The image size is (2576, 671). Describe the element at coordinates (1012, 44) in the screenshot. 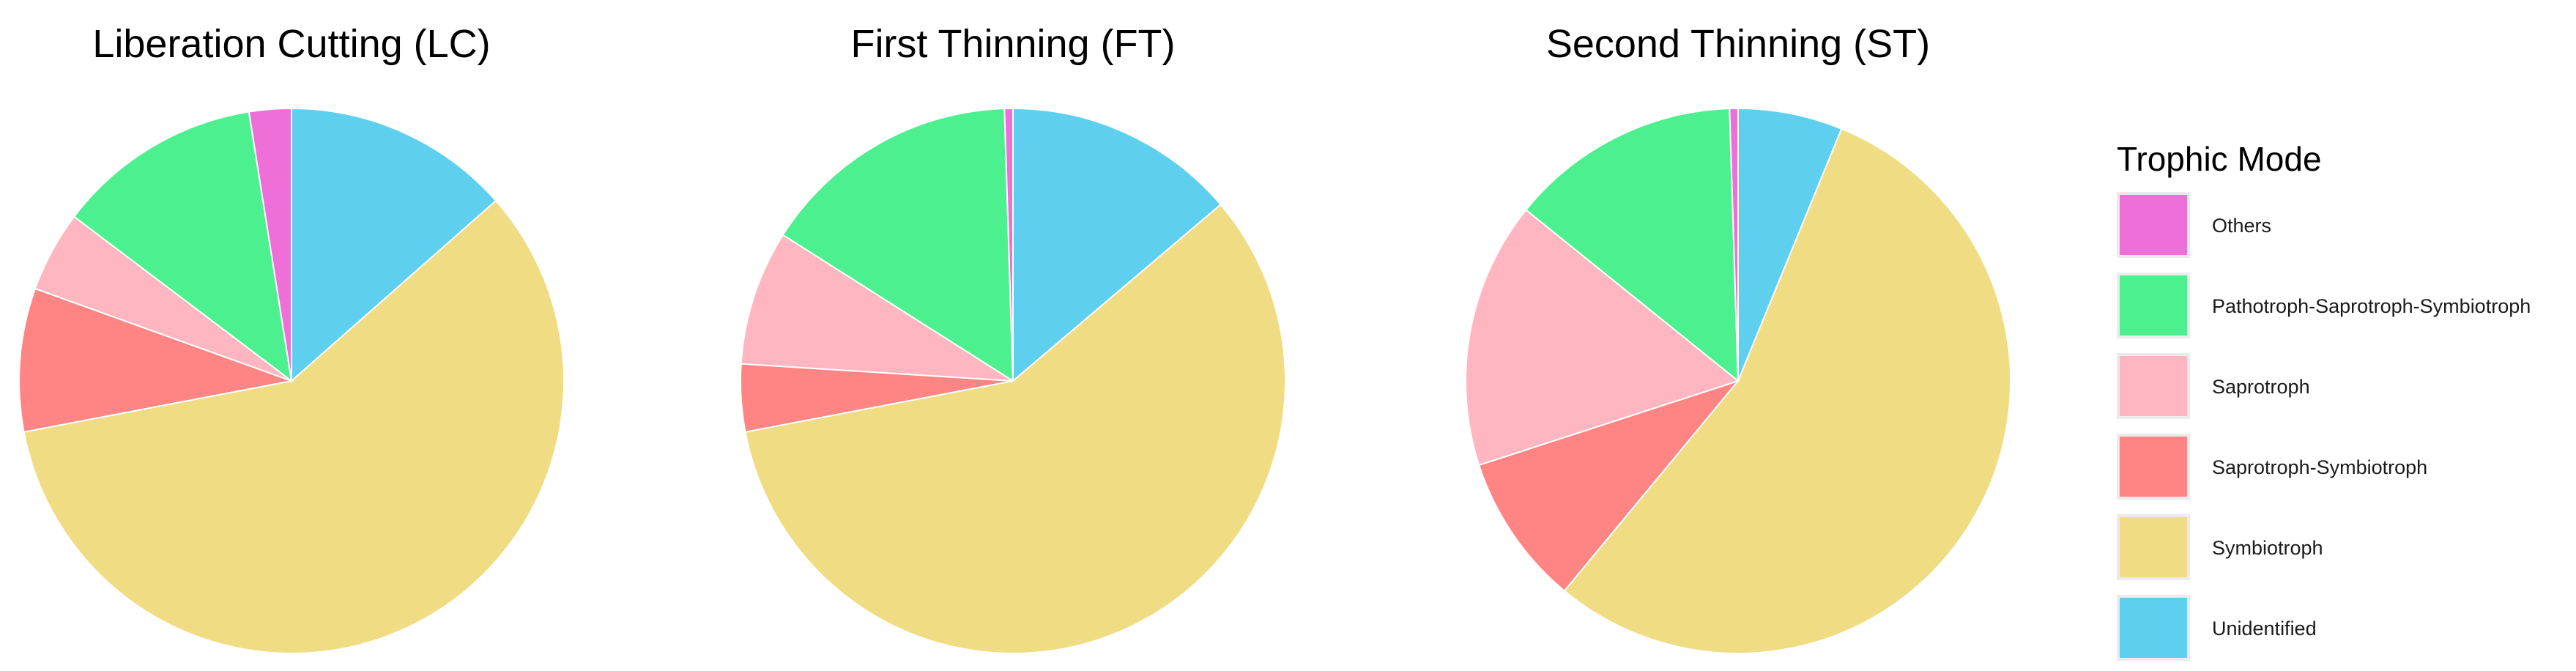

I see `chart-title: First Thinning (FT)` at that location.